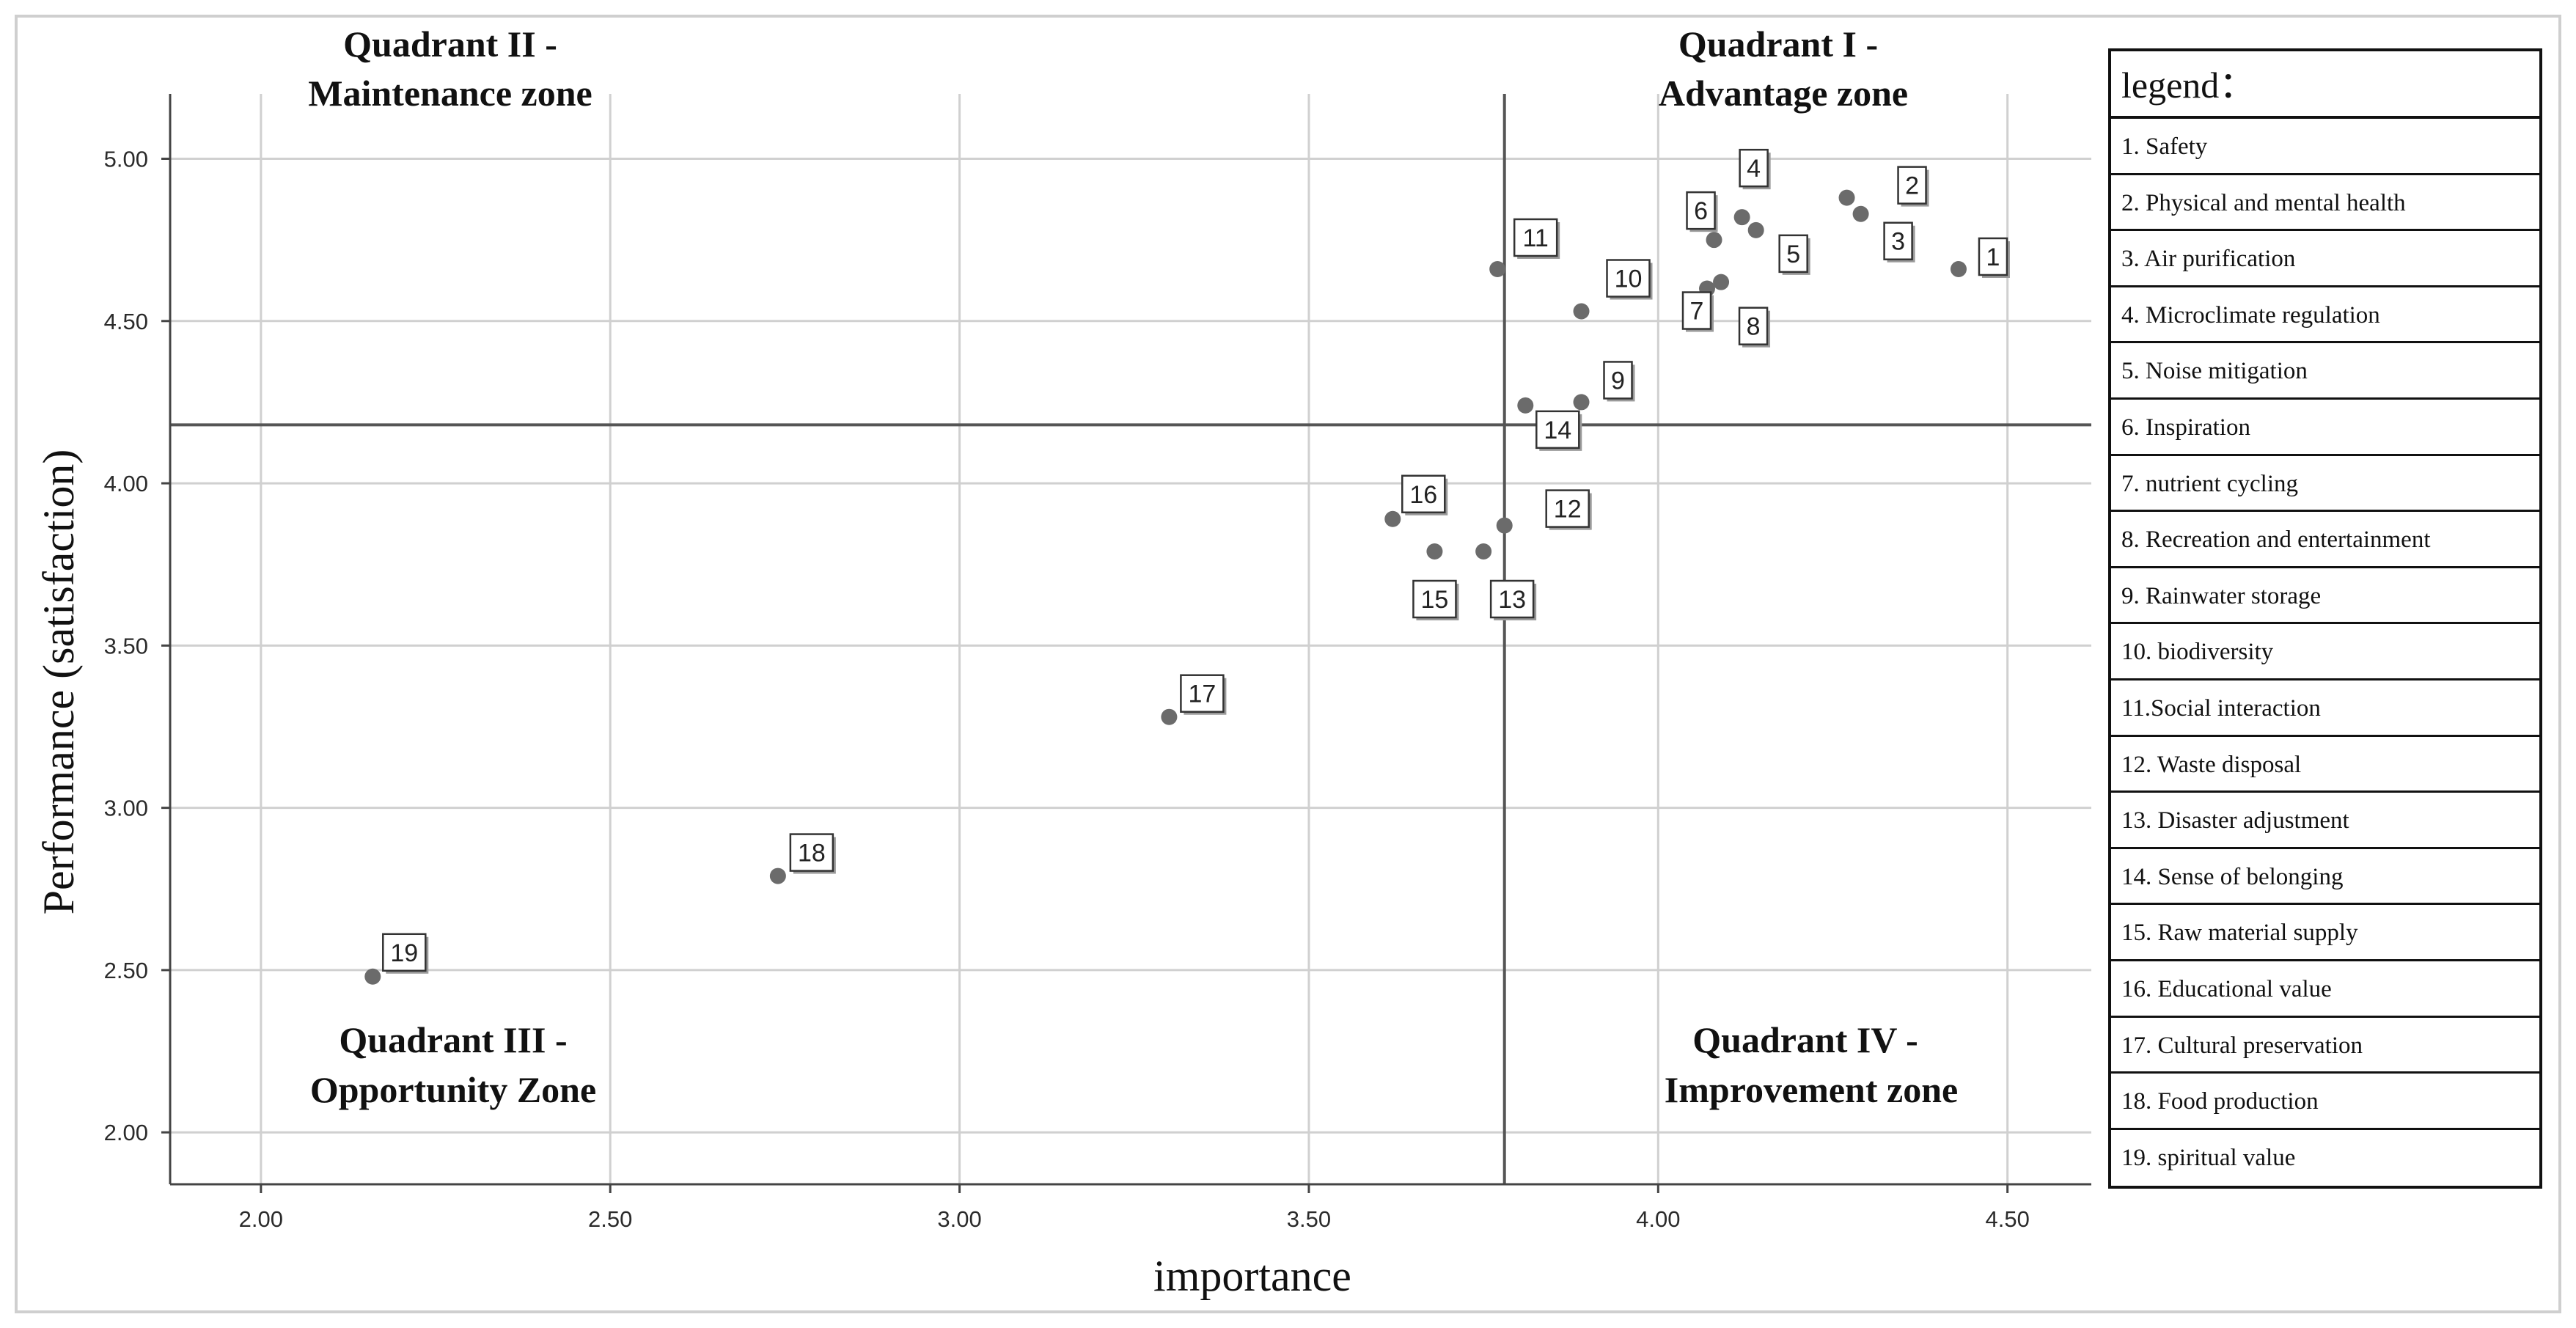  I want to click on point-label-1: 1, so click(1994, 257).